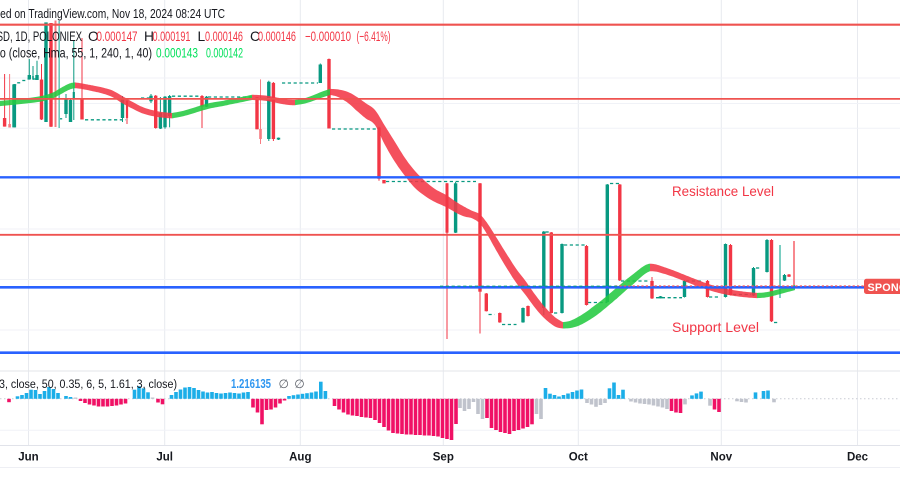  I want to click on svg-text: Dec, so click(858, 458).